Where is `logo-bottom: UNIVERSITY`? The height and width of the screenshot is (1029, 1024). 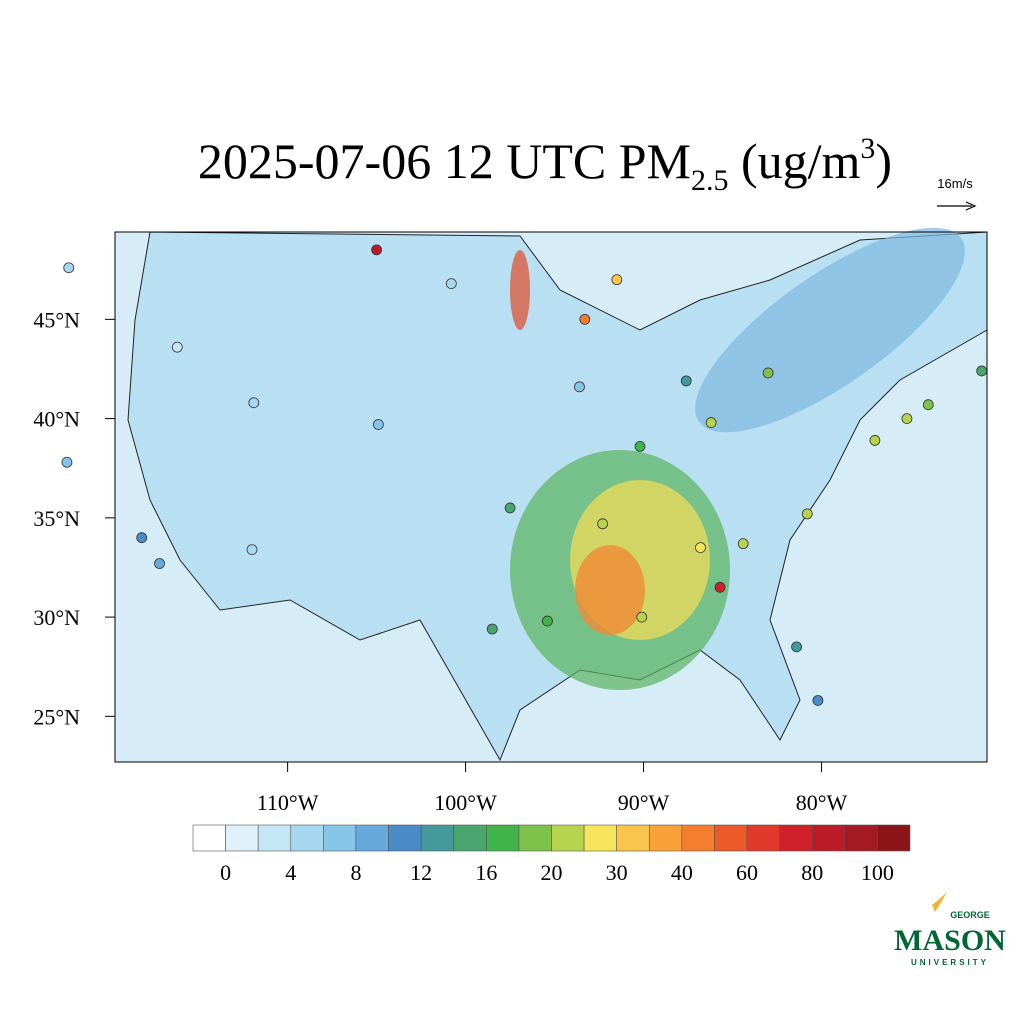 logo-bottom: UNIVERSITY is located at coordinates (950, 962).